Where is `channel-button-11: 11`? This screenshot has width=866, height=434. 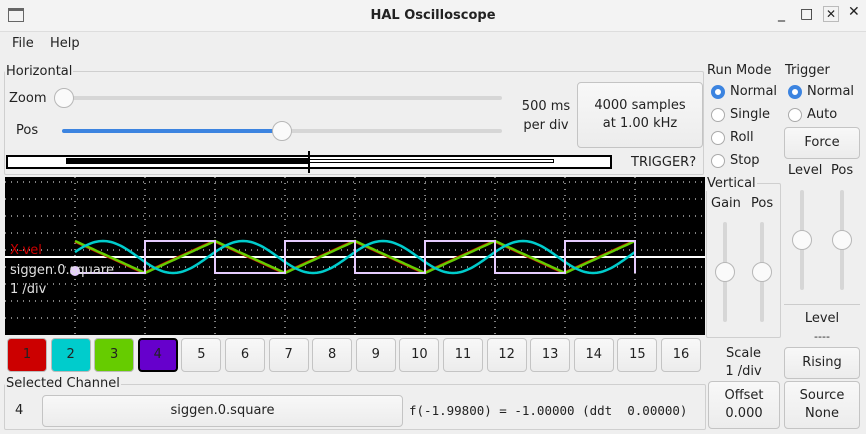 channel-button-11: 11 is located at coordinates (463, 355).